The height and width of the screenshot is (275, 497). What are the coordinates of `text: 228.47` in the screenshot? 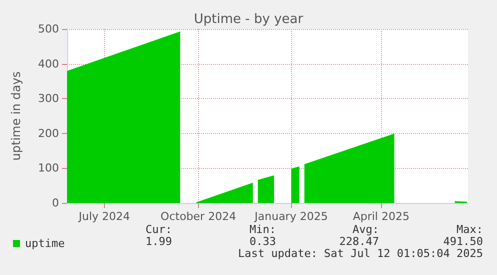 It's located at (359, 241).